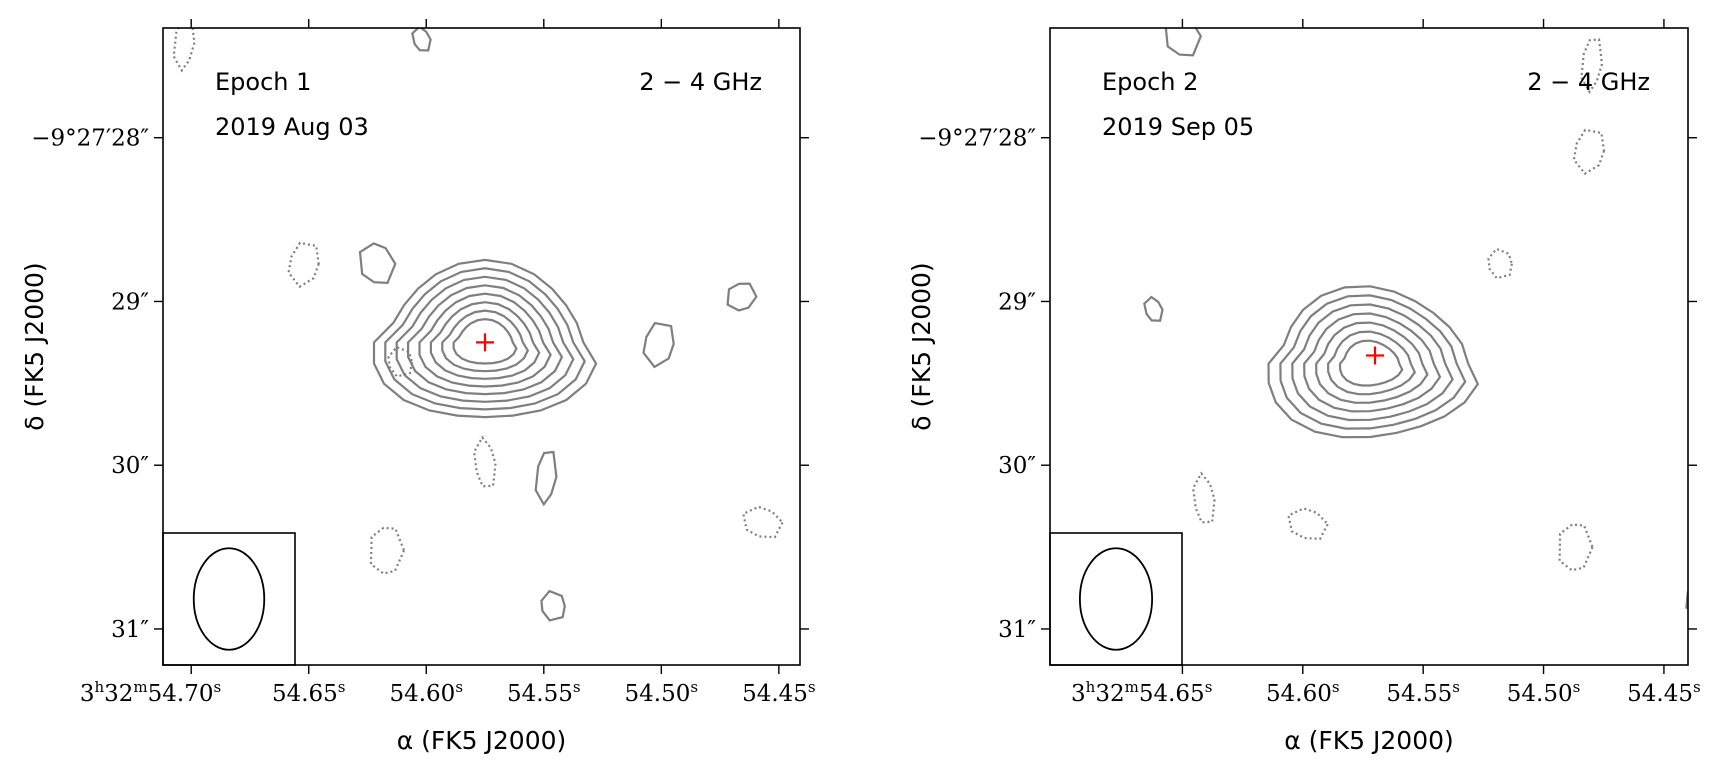 This screenshot has height=762, width=1718. Describe the element at coordinates (263, 82) in the screenshot. I see `epoch-label: Epoch 1` at that location.